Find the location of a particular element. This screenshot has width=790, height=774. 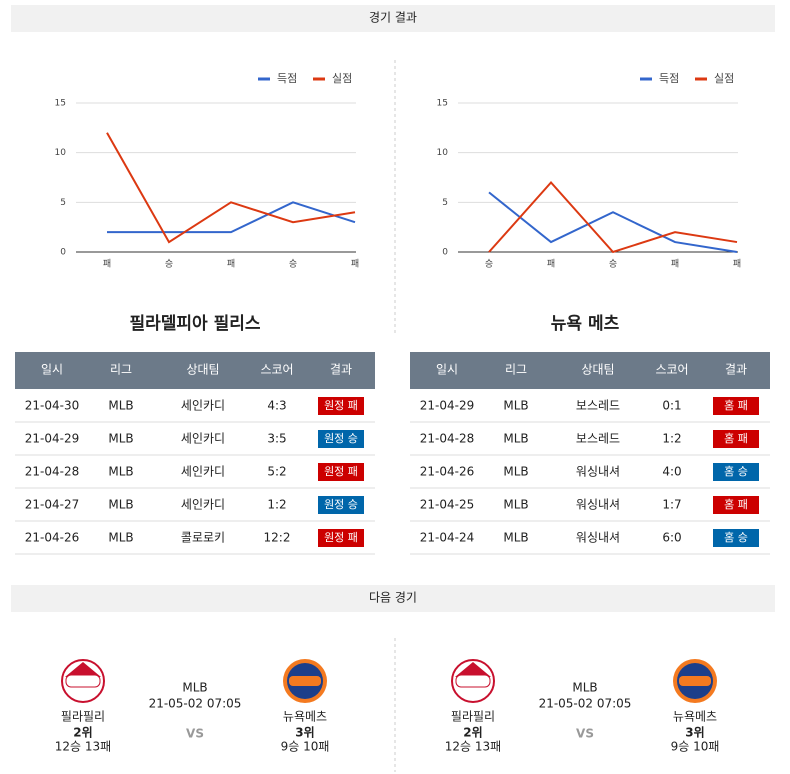

cell: 12:2 is located at coordinates (277, 538).